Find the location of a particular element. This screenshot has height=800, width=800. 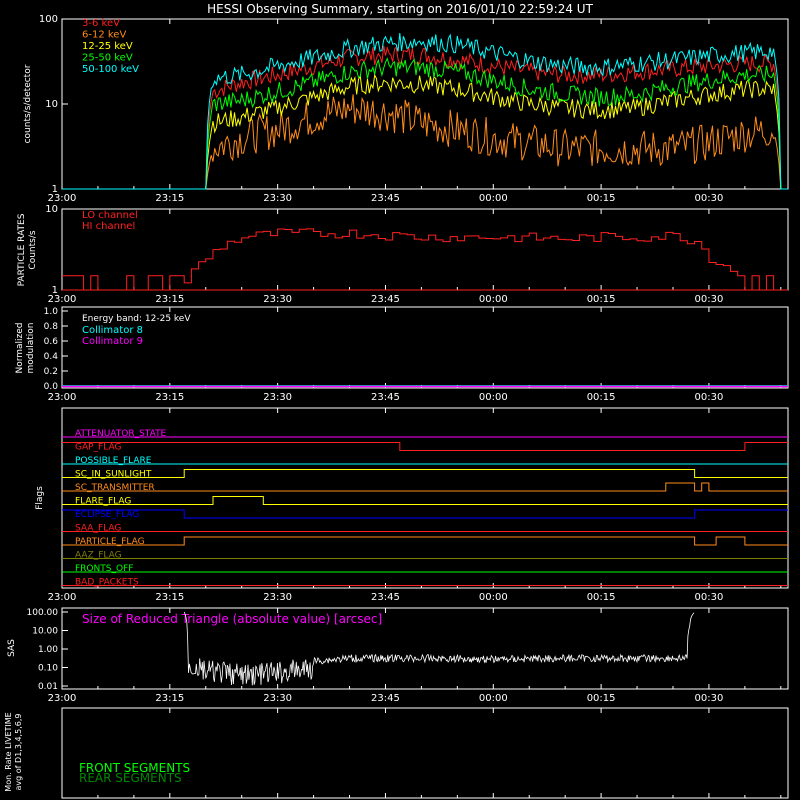

flag-label-sc-transmitter: SC_TRANSMITTER is located at coordinates (115, 488).